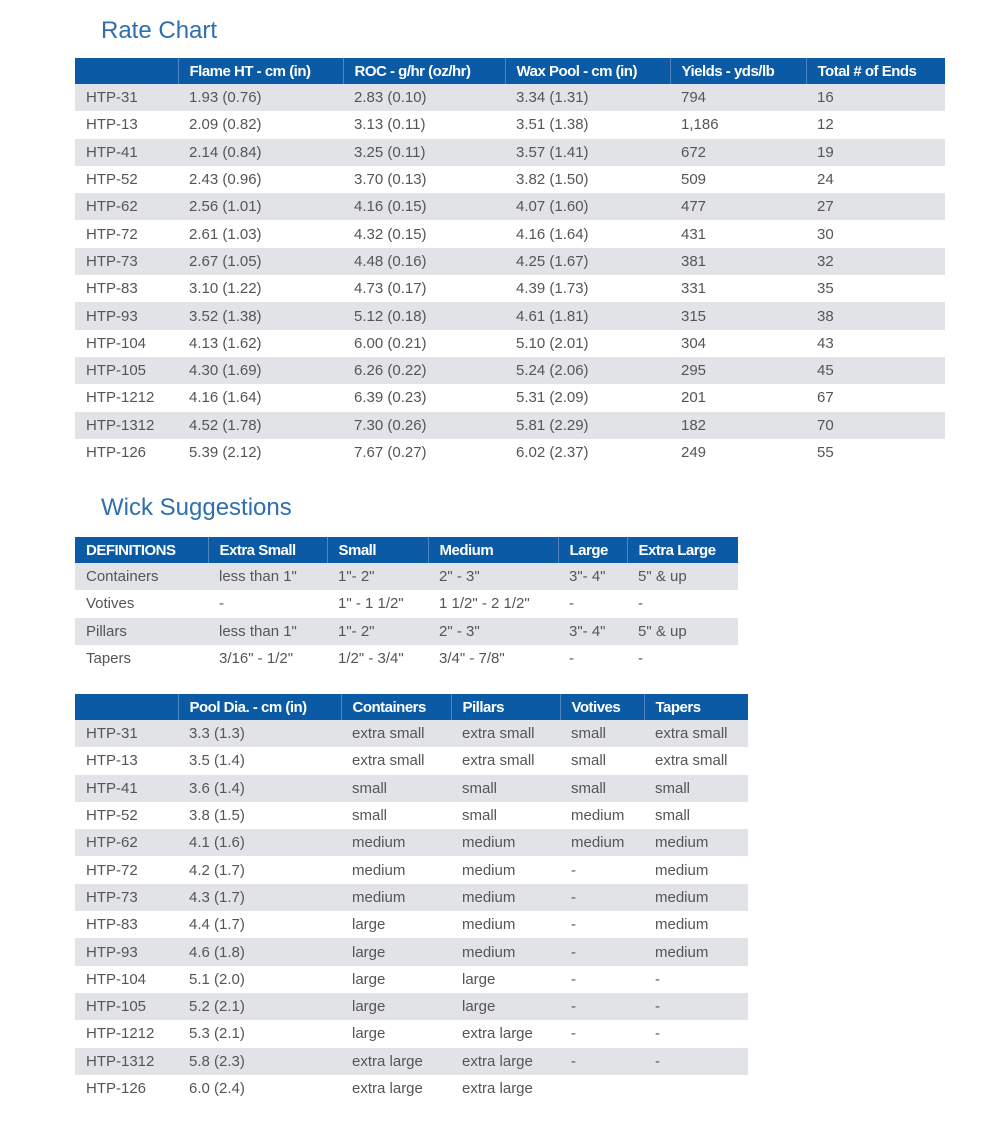 Image resolution: width=1000 pixels, height=1136 pixels. I want to click on table-cell: 2.56 (1.01), so click(260, 207).